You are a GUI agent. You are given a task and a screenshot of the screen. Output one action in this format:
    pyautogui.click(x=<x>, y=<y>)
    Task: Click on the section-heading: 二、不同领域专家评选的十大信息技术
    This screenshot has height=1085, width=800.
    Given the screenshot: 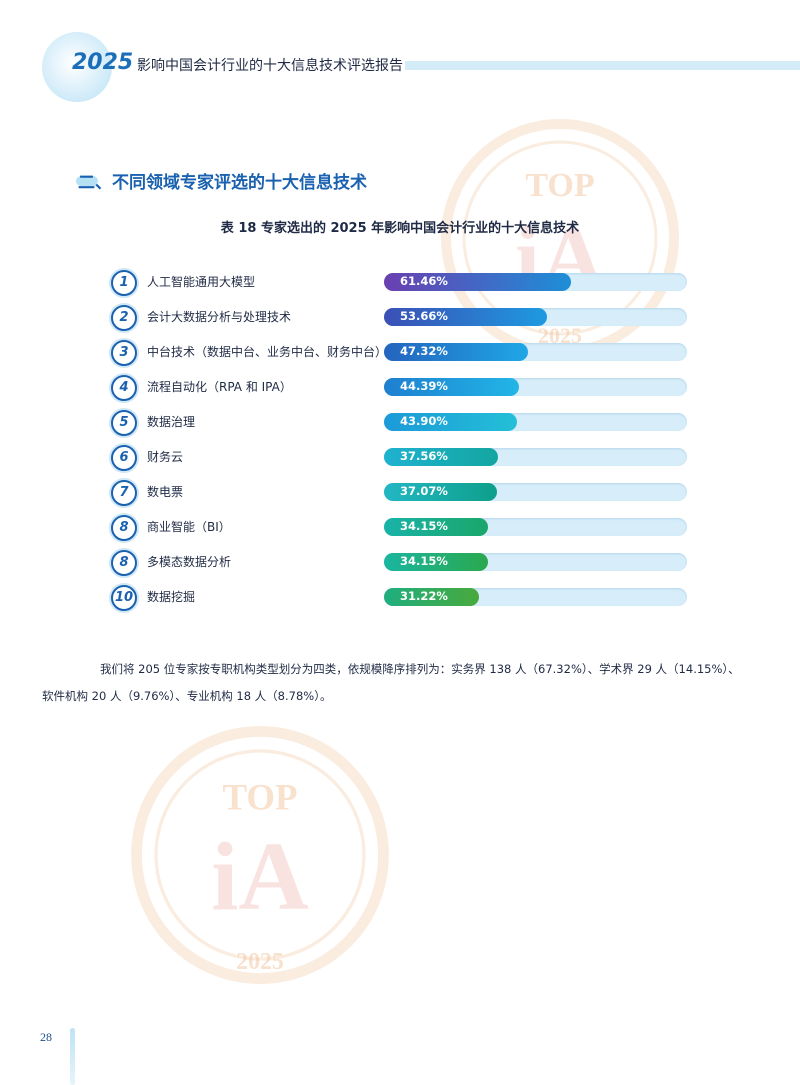 What is the action you would take?
    pyautogui.click(x=221, y=180)
    